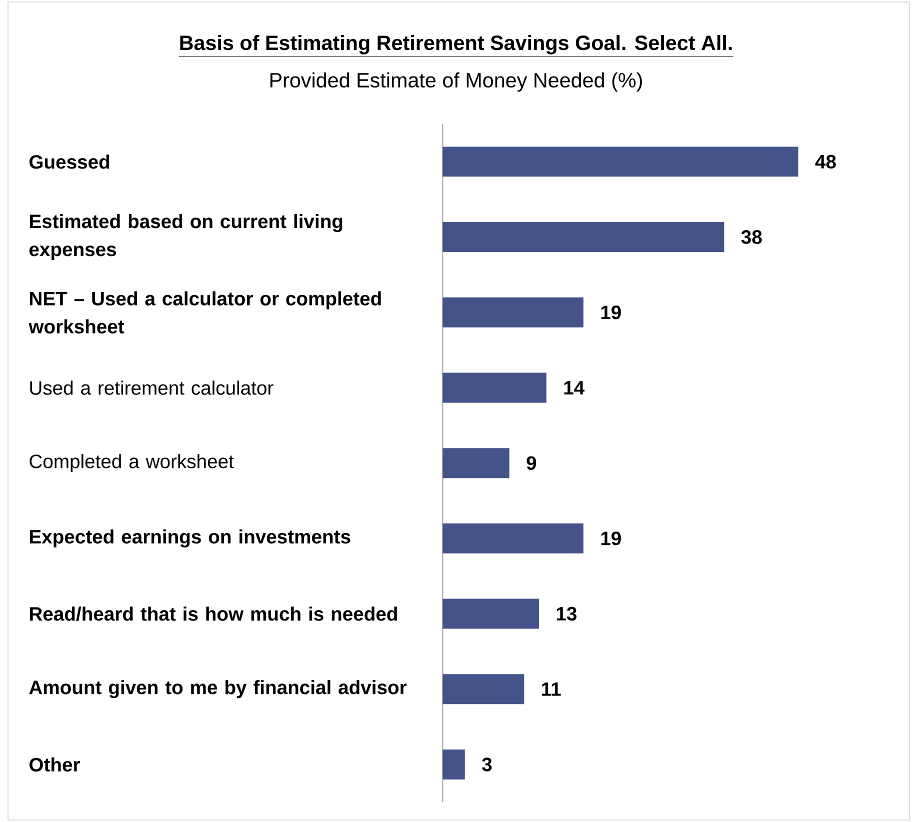  Describe the element at coordinates (218, 689) in the screenshot. I see `y-tick-label: Amount given to me by financial advisor` at that location.